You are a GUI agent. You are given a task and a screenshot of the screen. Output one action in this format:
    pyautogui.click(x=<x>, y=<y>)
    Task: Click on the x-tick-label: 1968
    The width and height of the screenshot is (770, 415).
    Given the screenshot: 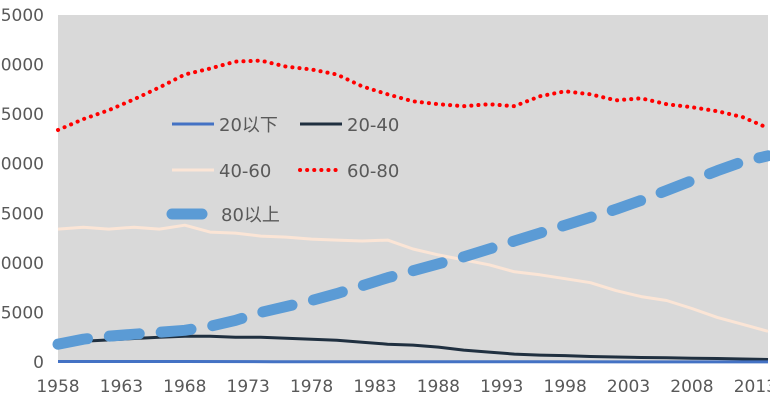 What is the action you would take?
    pyautogui.click(x=184, y=387)
    